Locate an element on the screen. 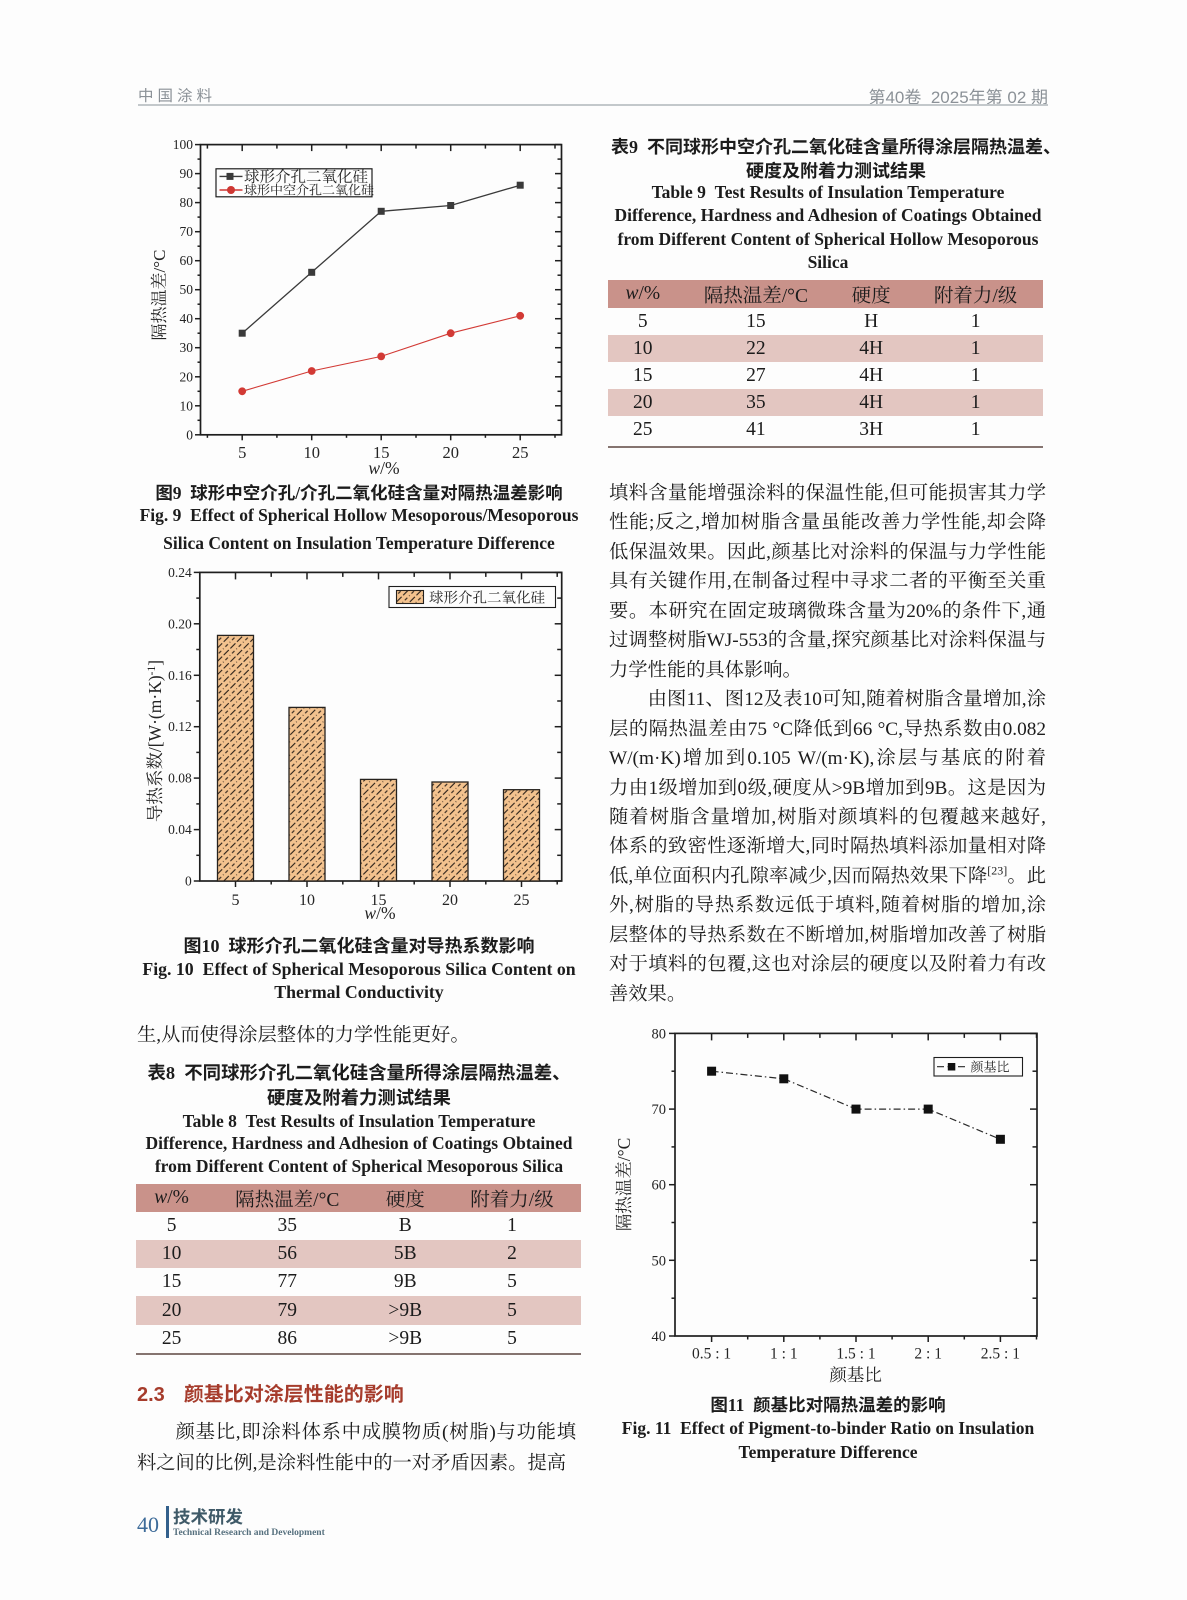 This screenshot has width=1187, height=1600. svg-text: 0.16 is located at coordinates (180, 675).